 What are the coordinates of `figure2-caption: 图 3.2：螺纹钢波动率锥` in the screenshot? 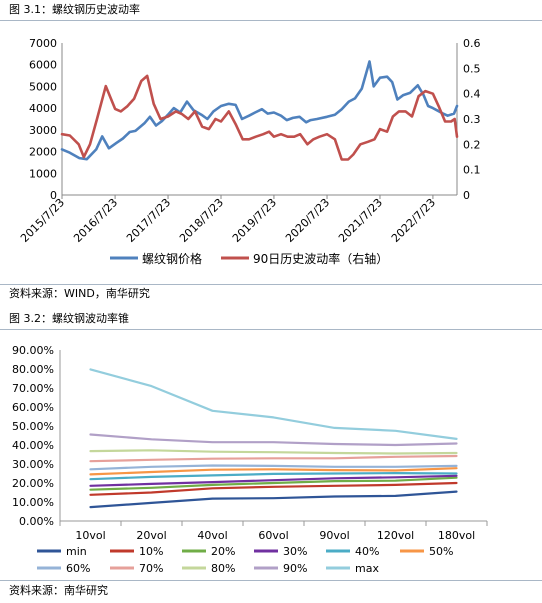 It's located at (69, 318).